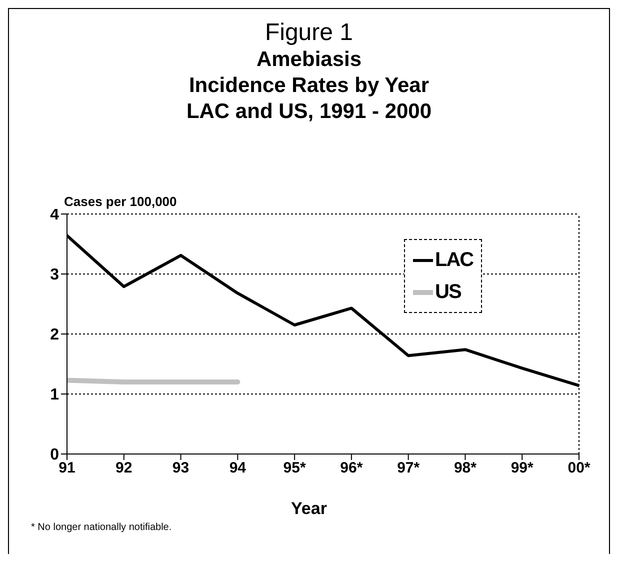 This screenshot has width=625, height=563. I want to click on y-tick-label: 3, so click(55, 275).